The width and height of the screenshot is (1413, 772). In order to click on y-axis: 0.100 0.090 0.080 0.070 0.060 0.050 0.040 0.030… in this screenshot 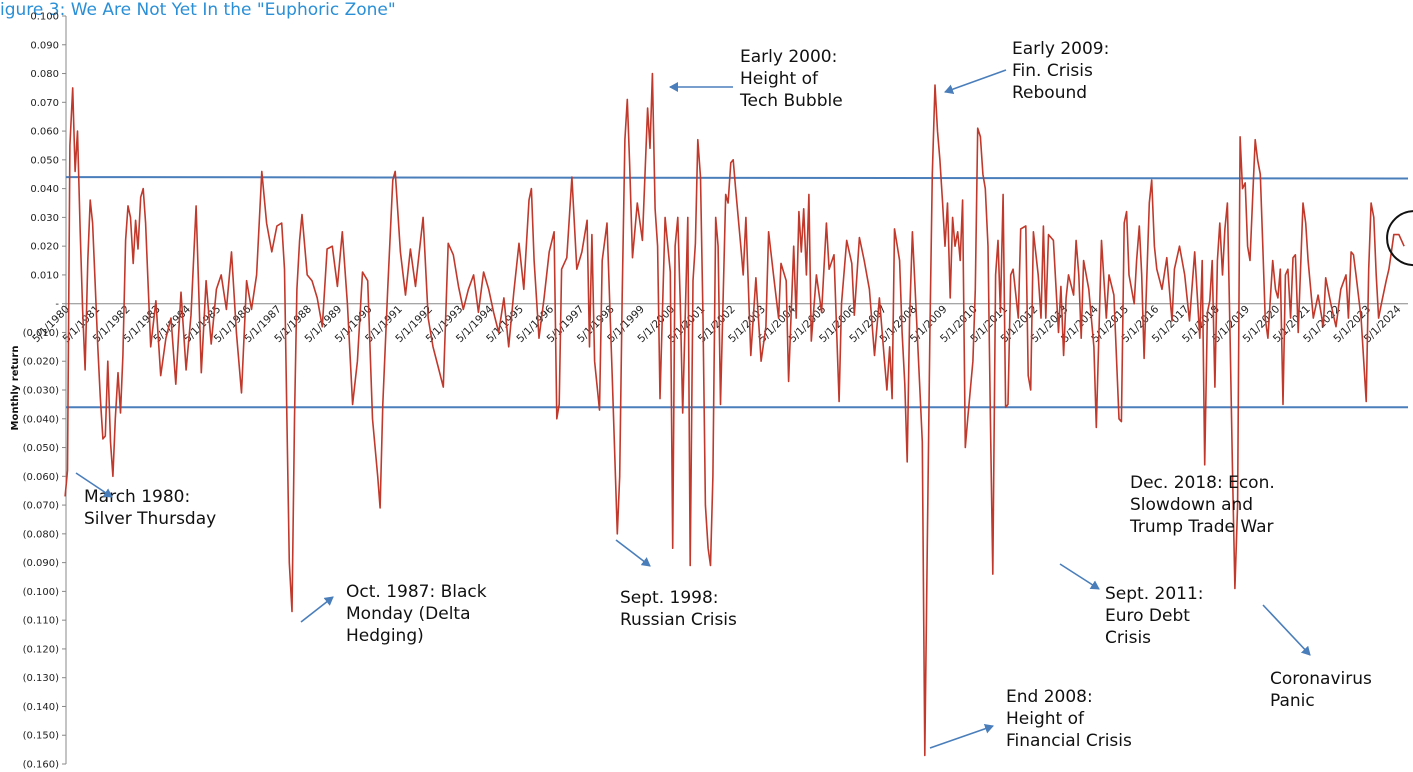, I will do `click(45, 391)`.